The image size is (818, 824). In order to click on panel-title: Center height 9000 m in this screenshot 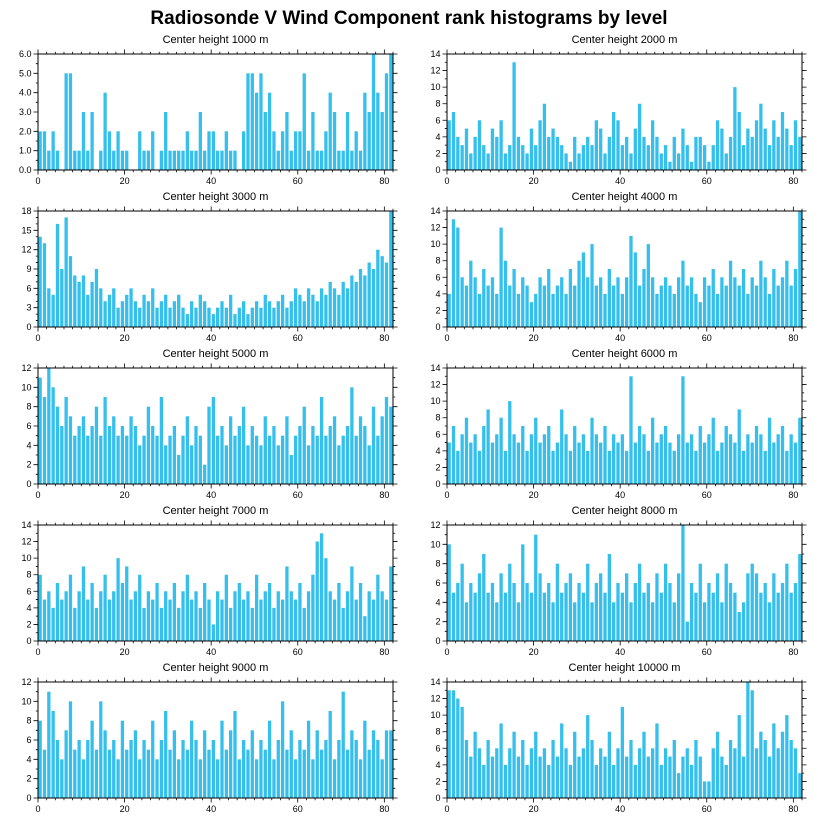, I will do `click(215, 668)`.